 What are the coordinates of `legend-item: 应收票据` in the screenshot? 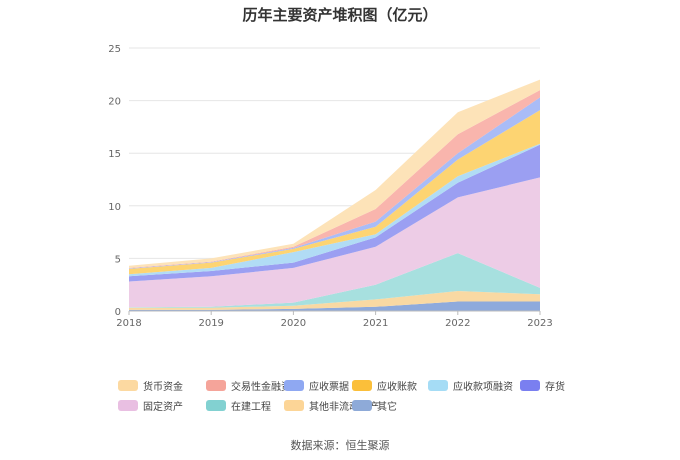 It's located at (316, 385).